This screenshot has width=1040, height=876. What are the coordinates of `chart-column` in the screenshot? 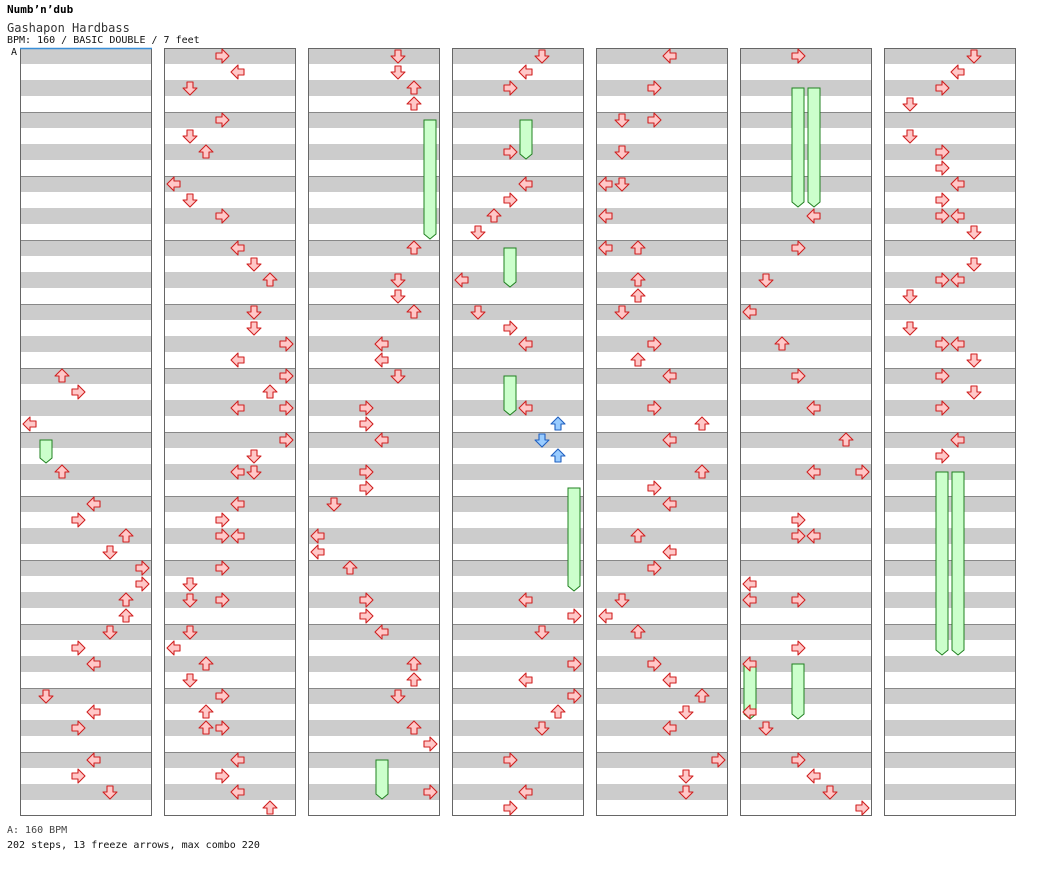 It's located at (806, 432).